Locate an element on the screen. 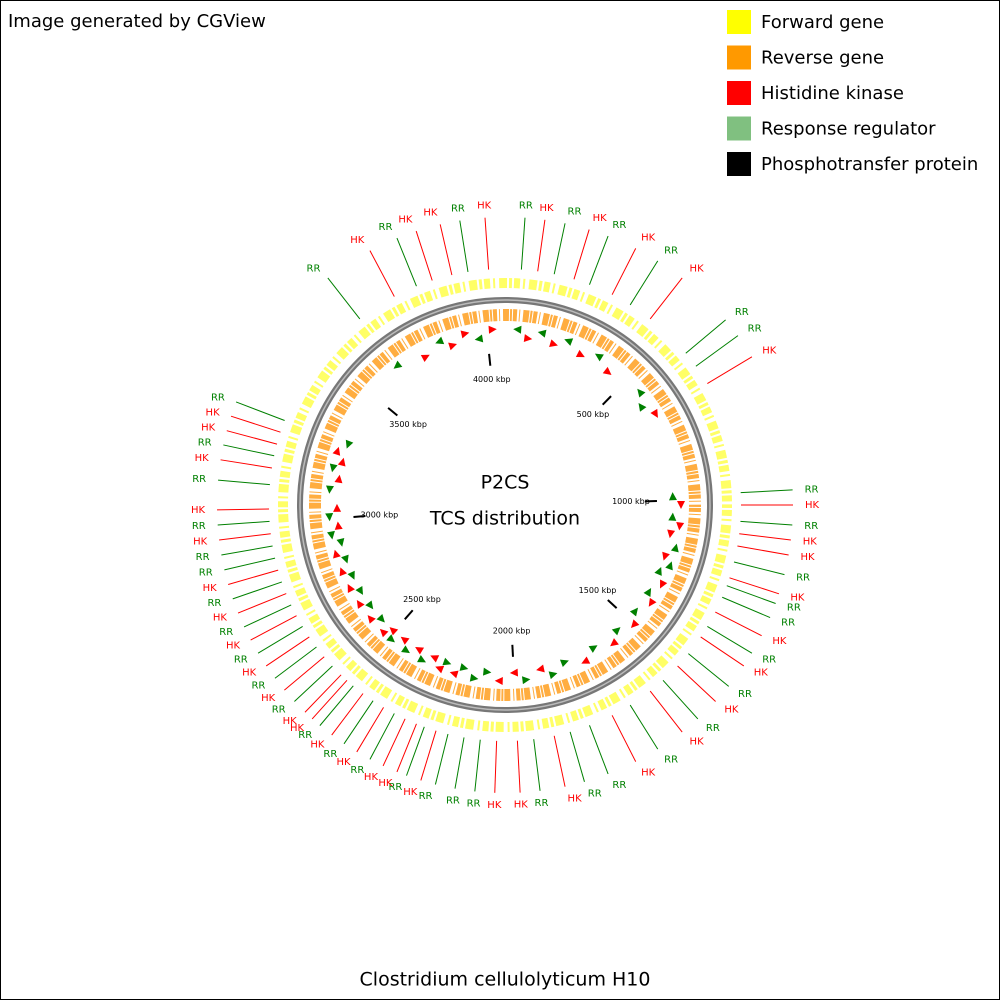 This screenshot has height=1000, width=1000. tick-label: 3000 kbp is located at coordinates (380, 514).